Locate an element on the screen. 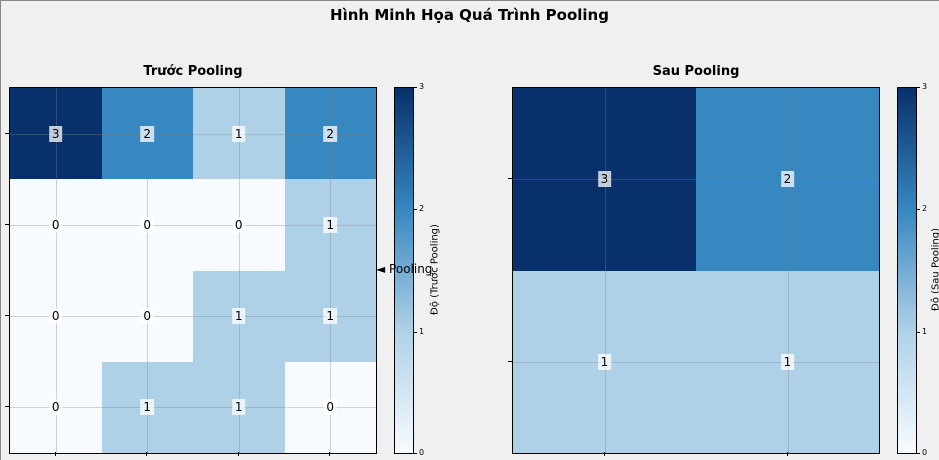  colorbar-before is located at coordinates (404, 270).